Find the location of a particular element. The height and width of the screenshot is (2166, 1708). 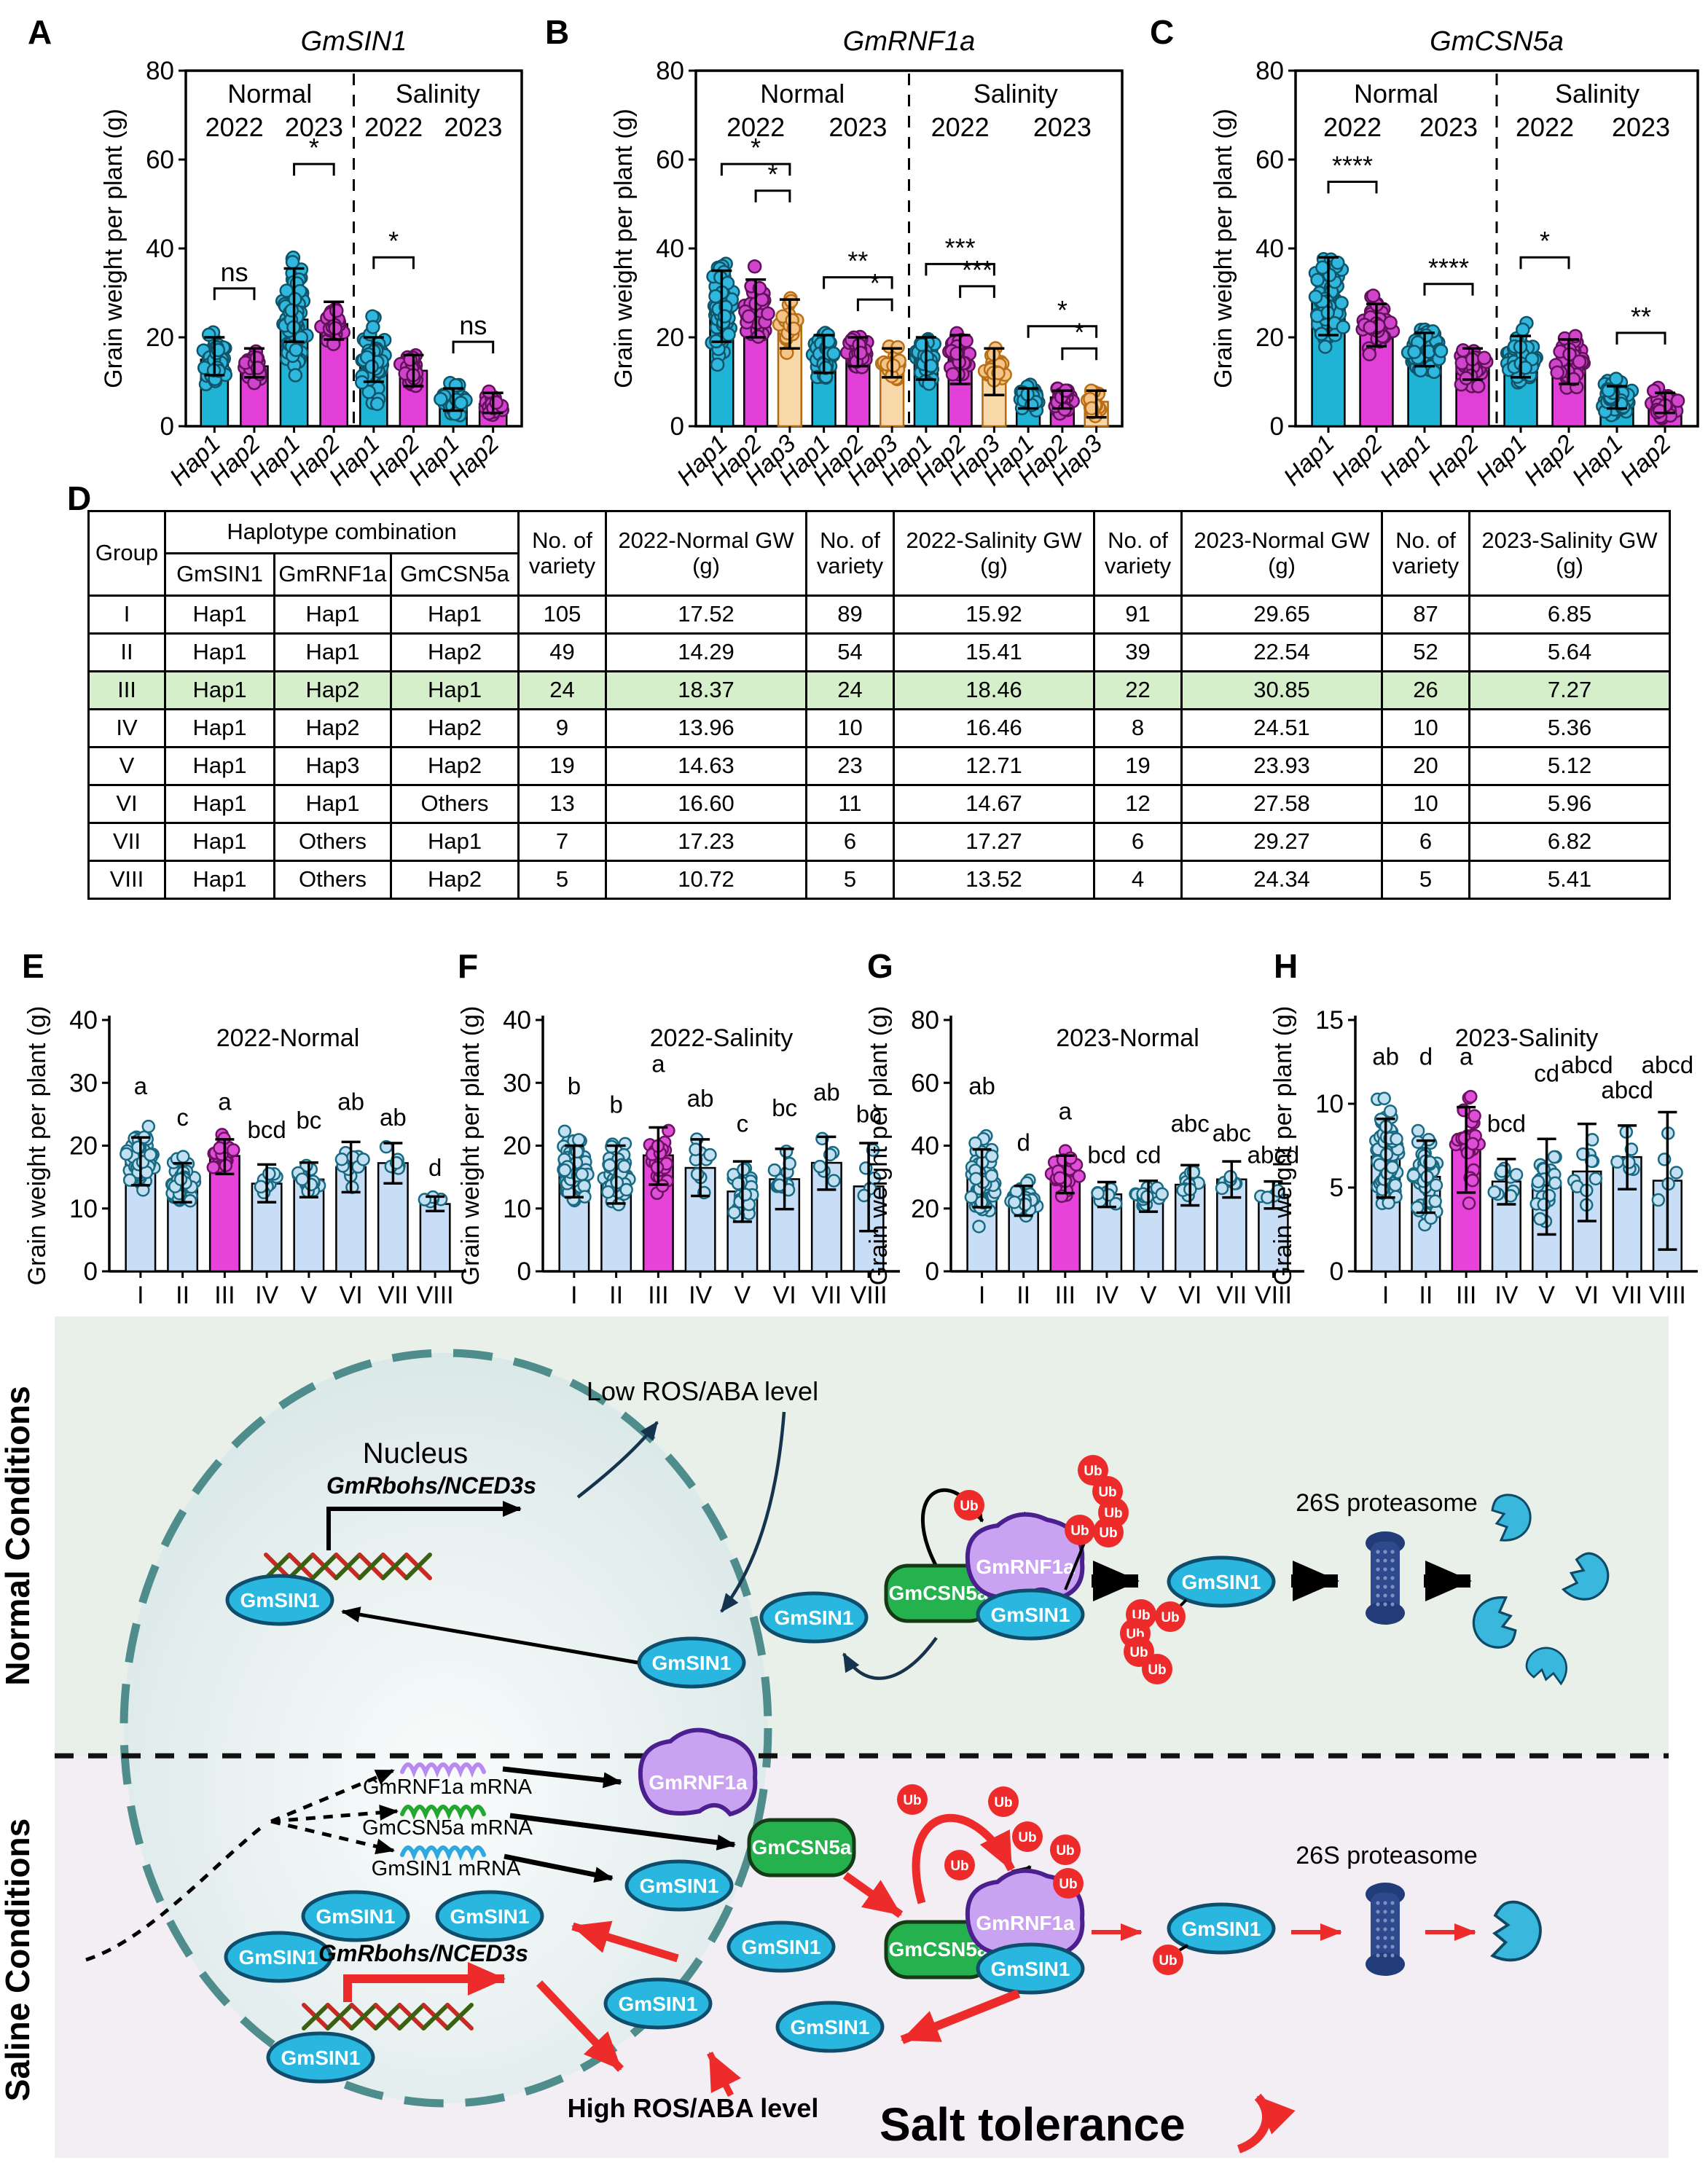

table-cell: 5.36 is located at coordinates (1570, 728).